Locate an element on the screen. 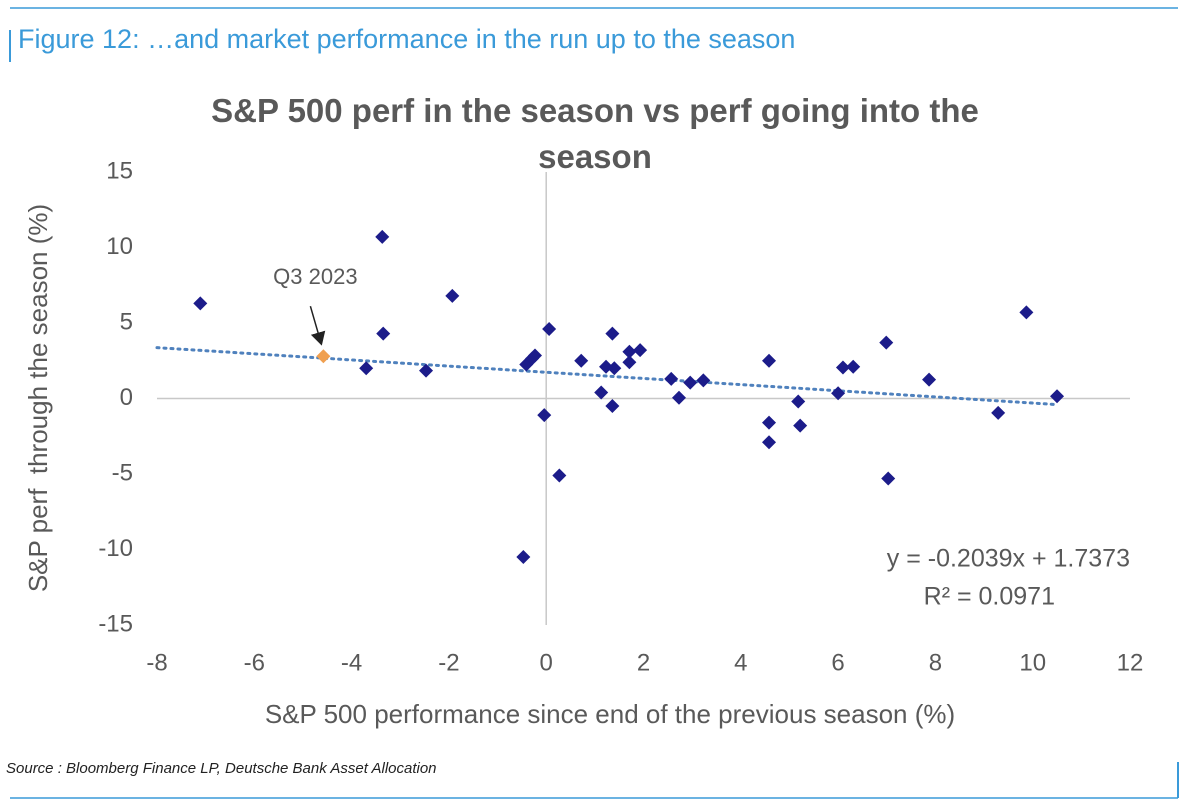  x-tick-label: -2 is located at coordinates (448, 662).